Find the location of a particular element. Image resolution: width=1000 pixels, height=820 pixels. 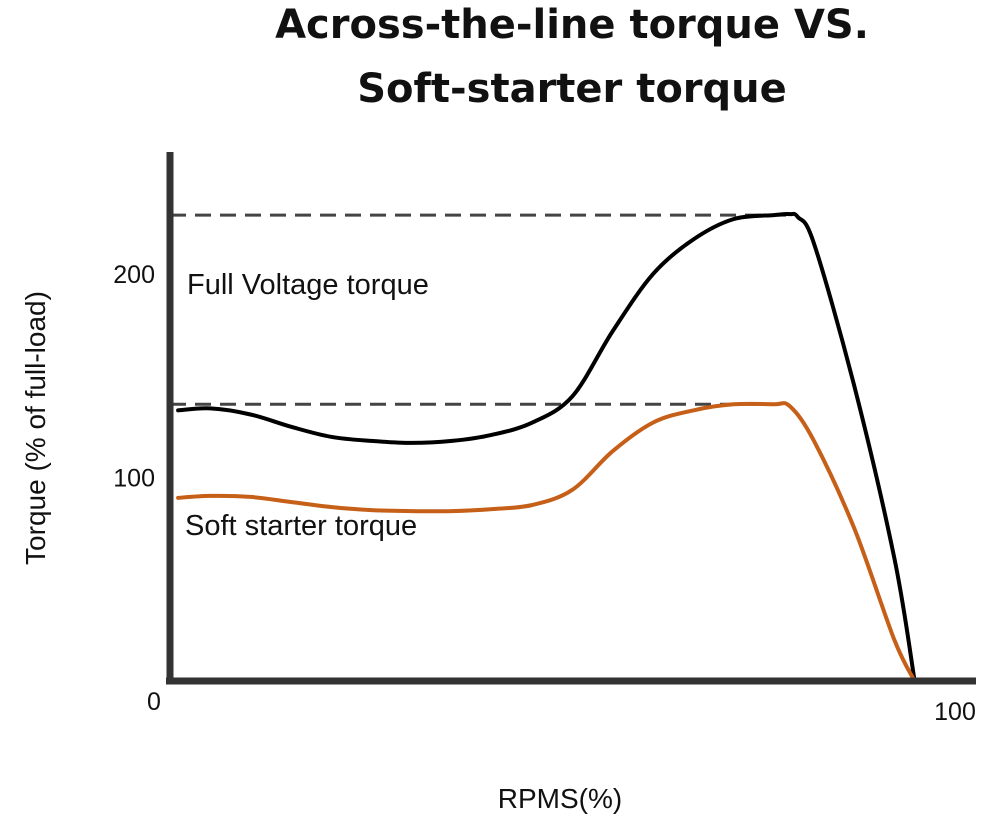

y-tick-labels: 100 200 is located at coordinates (134, 376).